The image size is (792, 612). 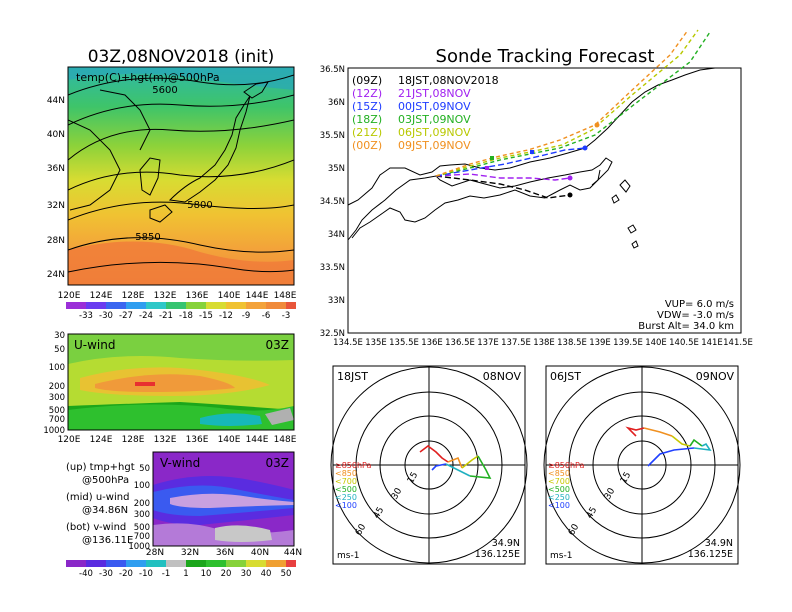 I want to click on trajectory-15z, so click(x=510, y=162).